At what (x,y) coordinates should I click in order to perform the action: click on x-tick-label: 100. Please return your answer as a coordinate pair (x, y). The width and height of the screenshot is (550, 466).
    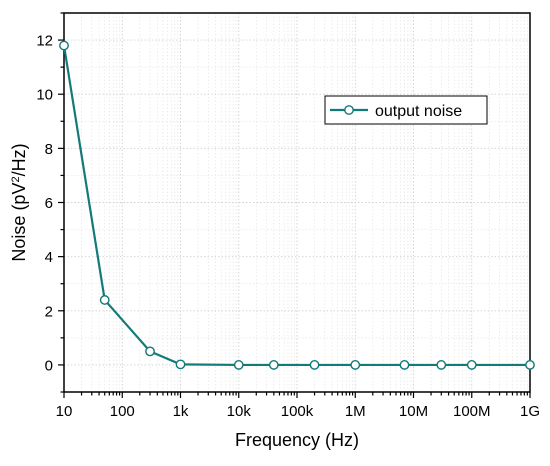
    Looking at the image, I should click on (122, 411).